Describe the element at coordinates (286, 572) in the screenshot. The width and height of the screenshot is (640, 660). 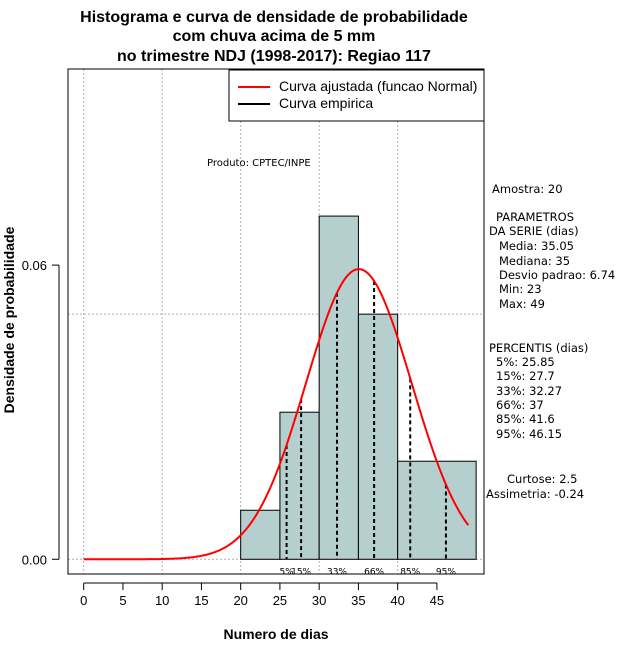
I see `percentile-label: 5%` at that location.